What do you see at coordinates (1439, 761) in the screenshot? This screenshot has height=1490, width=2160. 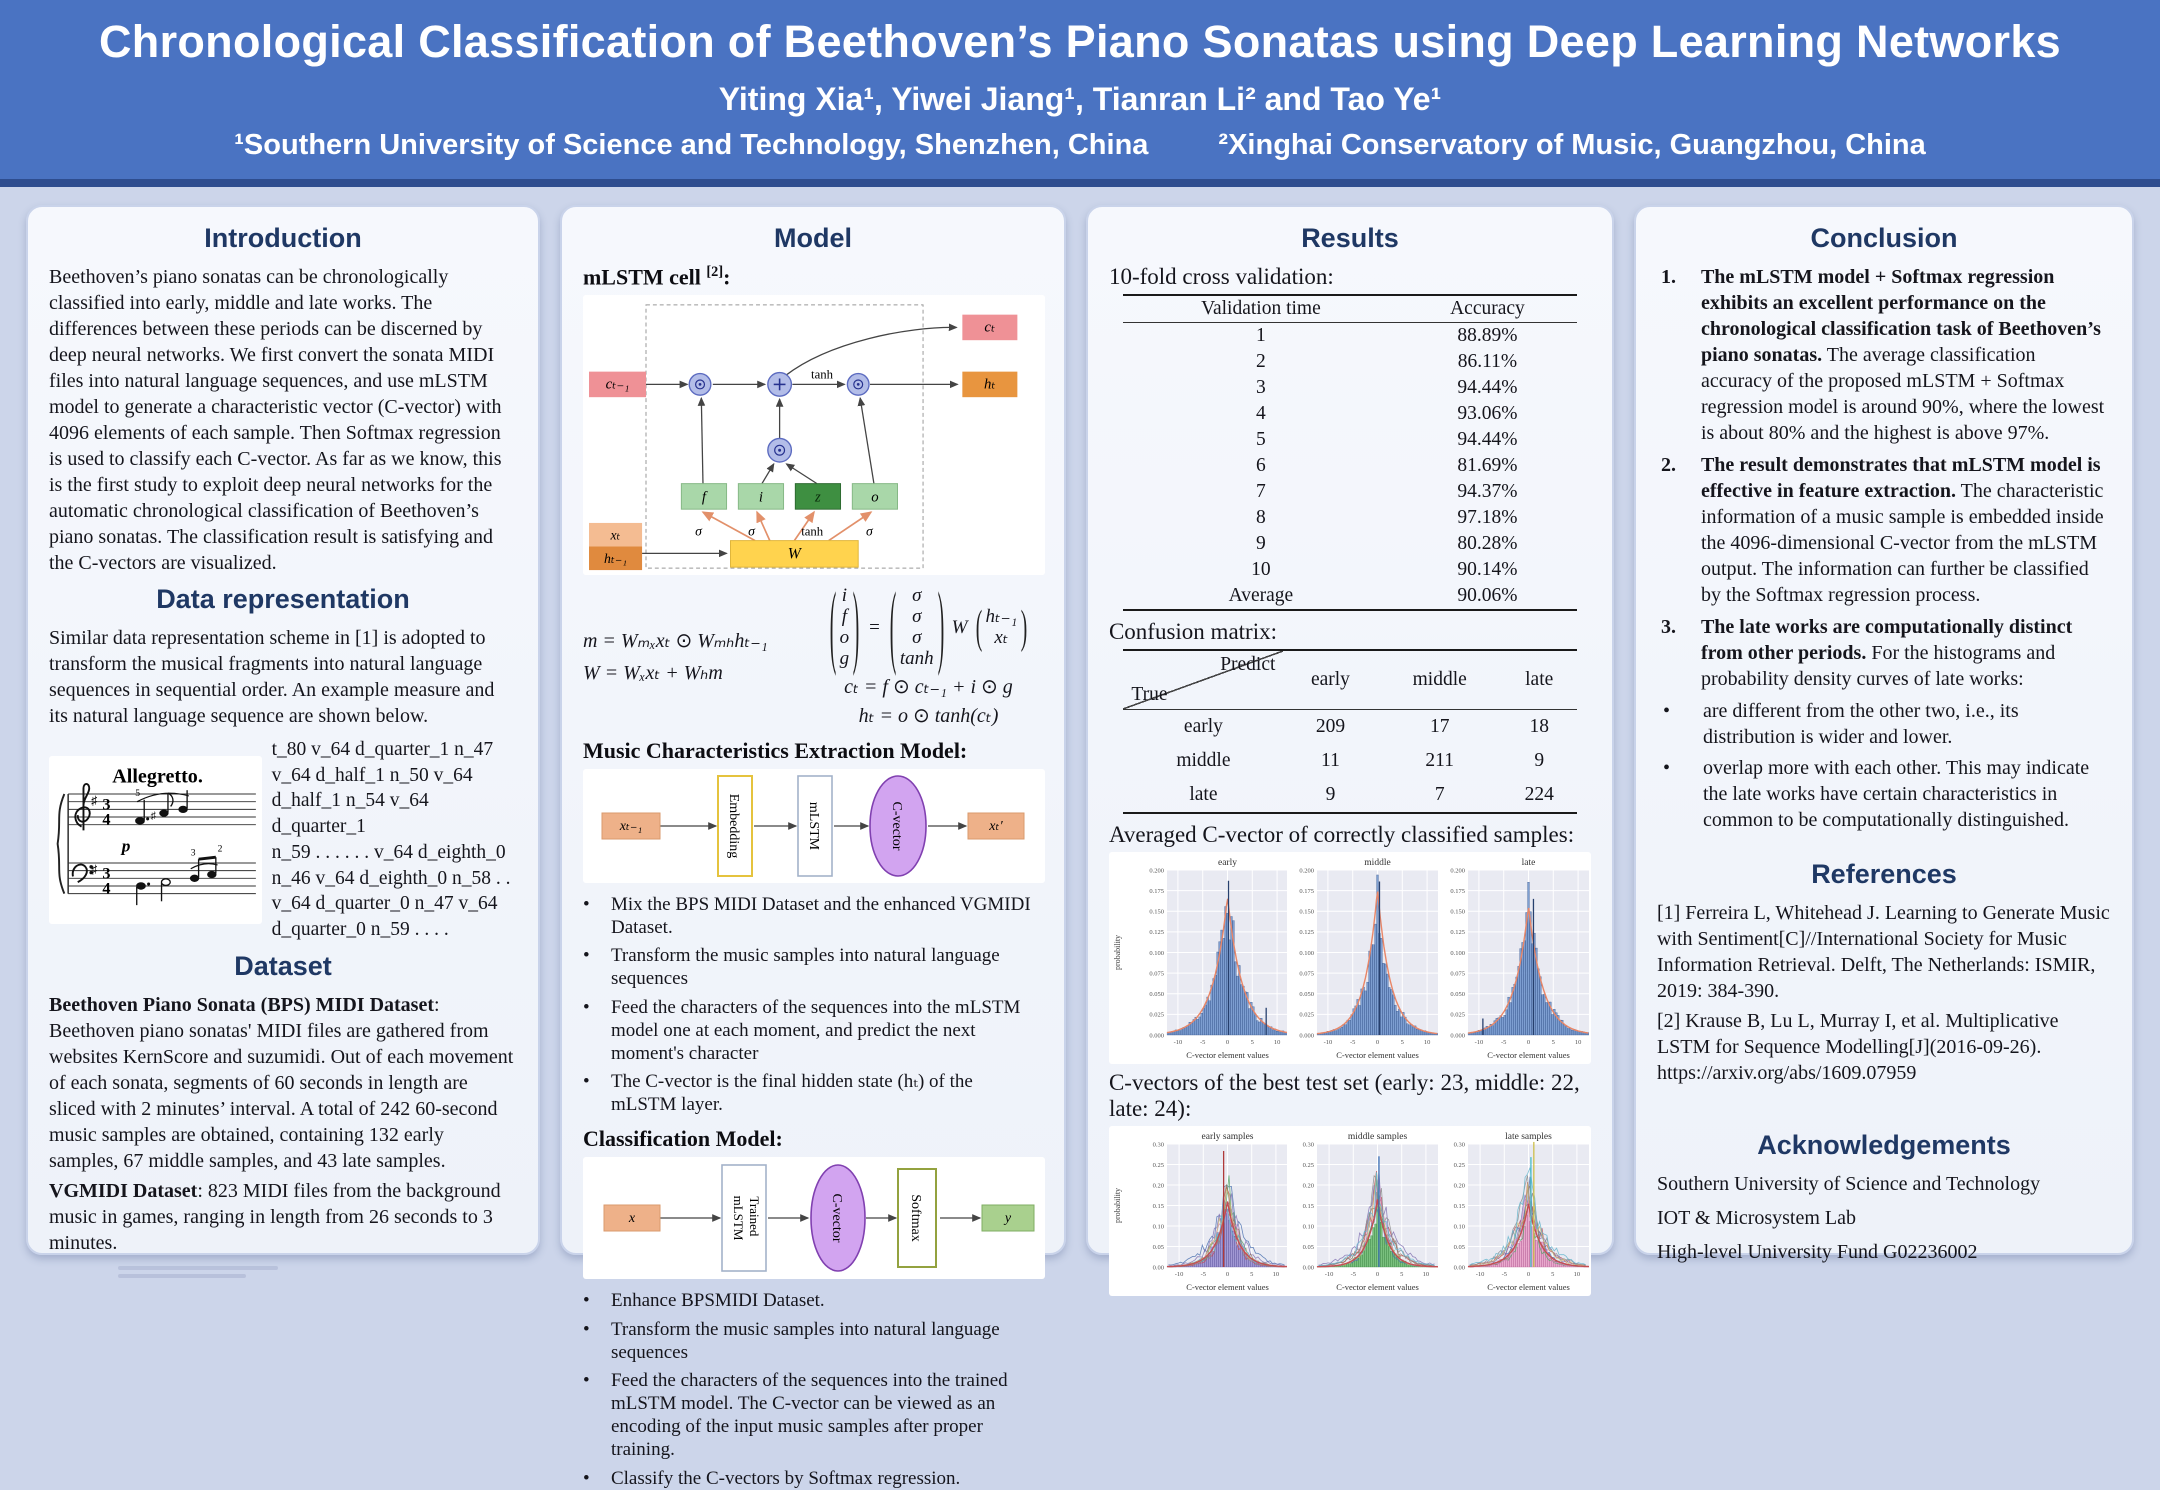 I see `count-cell: 211` at bounding box center [1439, 761].